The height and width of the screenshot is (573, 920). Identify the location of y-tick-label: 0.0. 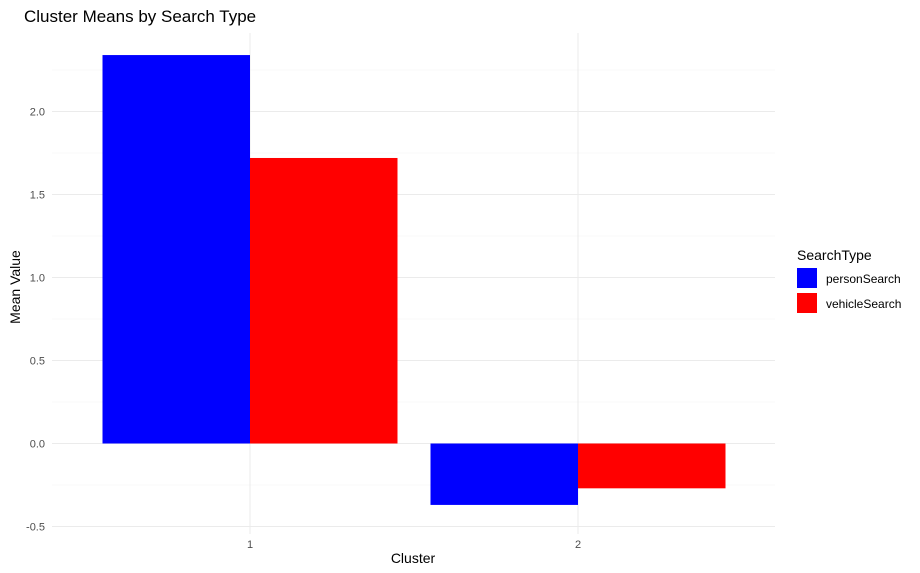
(37, 445).